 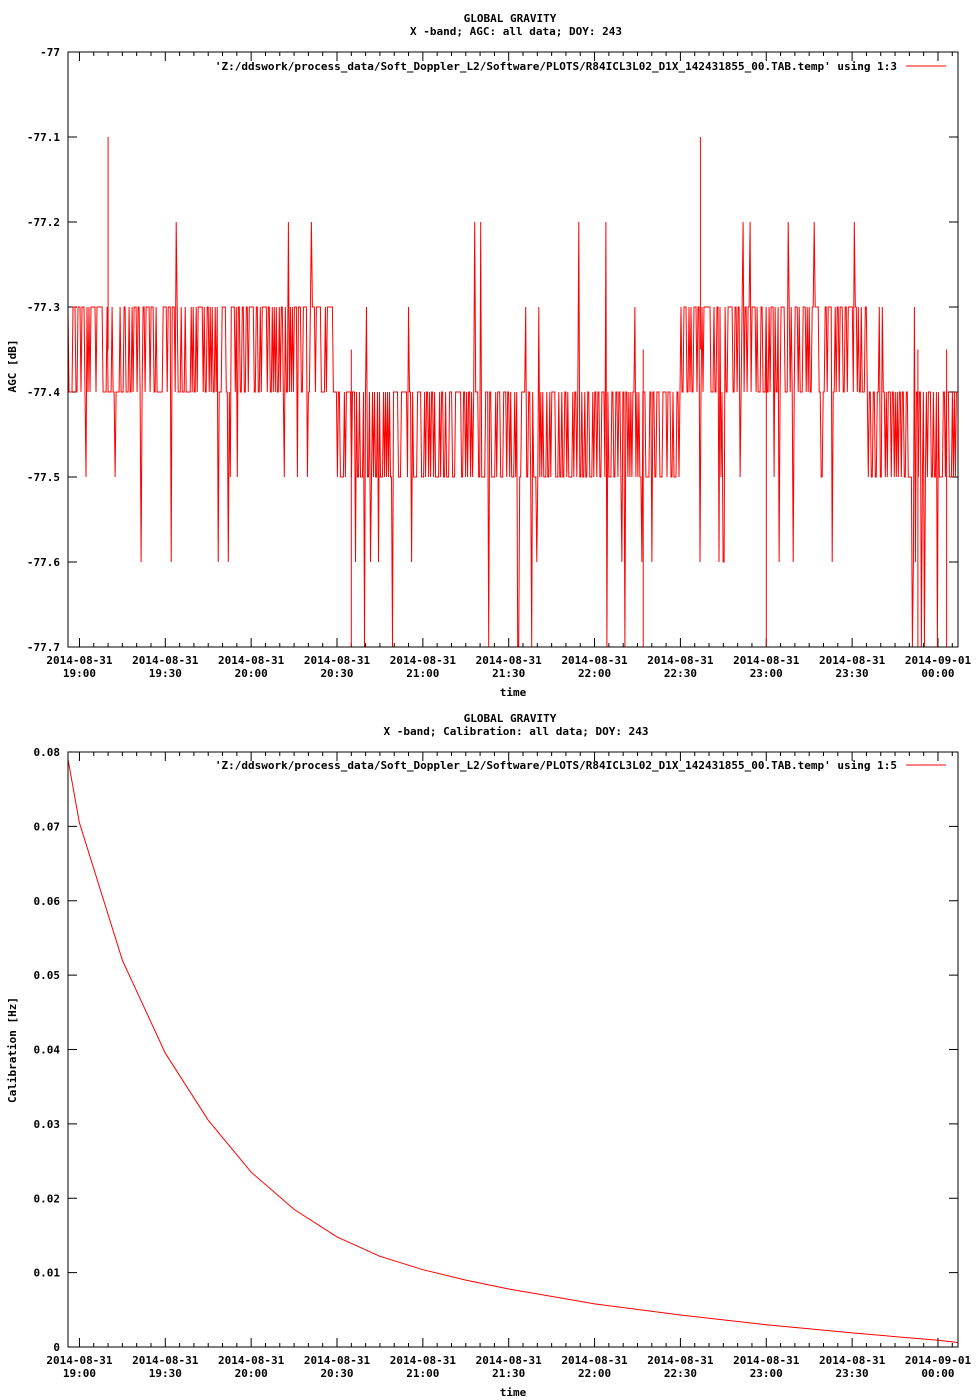 I want to click on y-tick-label: 0, so click(x=56, y=1347).